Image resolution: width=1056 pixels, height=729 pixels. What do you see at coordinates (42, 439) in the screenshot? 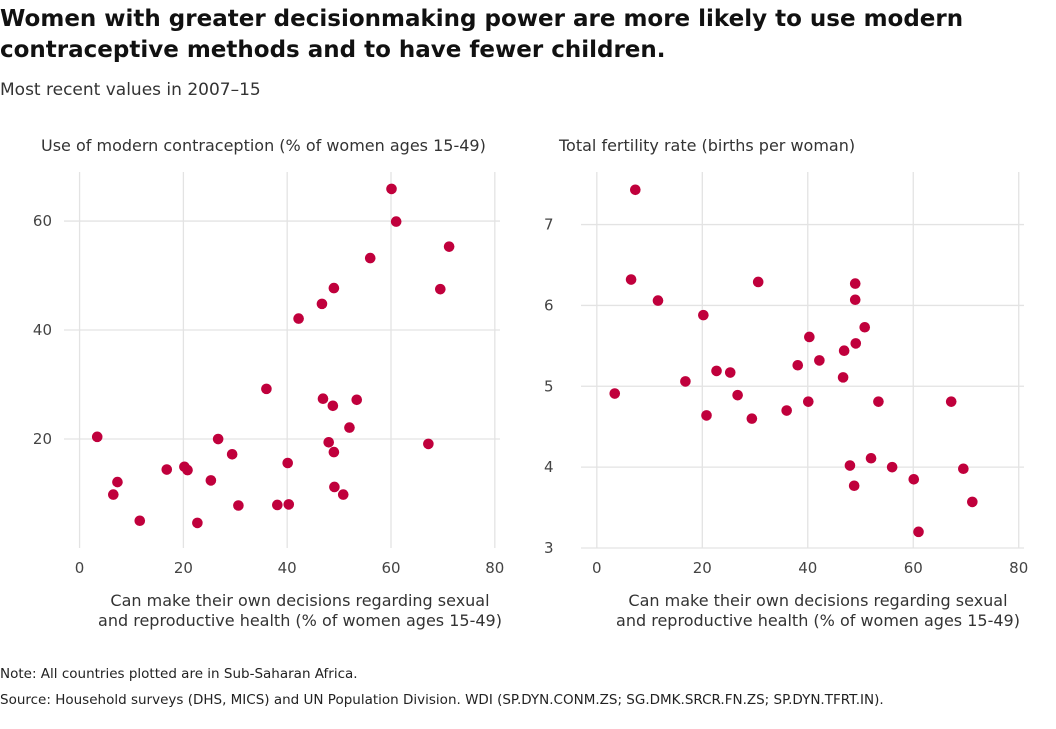
I see `contraception-y-tick-label: 20` at bounding box center [42, 439].